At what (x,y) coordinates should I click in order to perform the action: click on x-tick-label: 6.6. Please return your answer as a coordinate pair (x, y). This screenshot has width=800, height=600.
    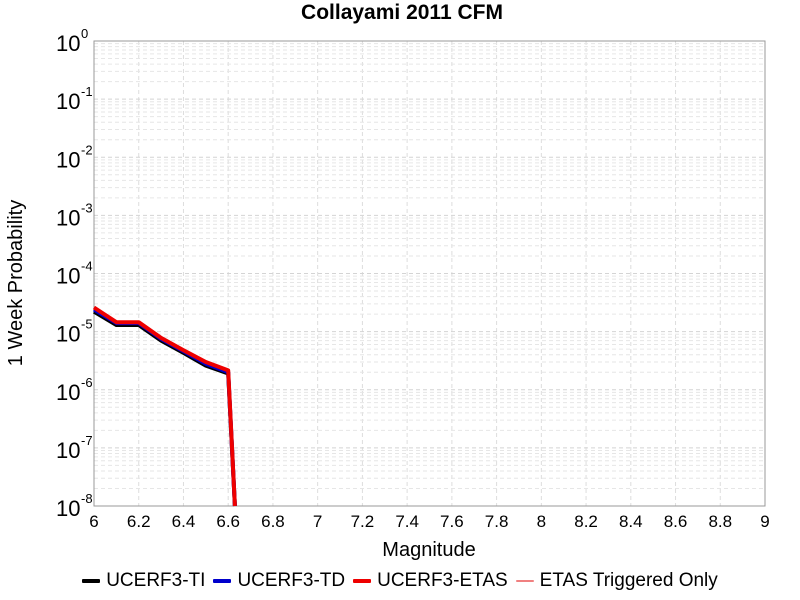
    Looking at the image, I should click on (228, 521).